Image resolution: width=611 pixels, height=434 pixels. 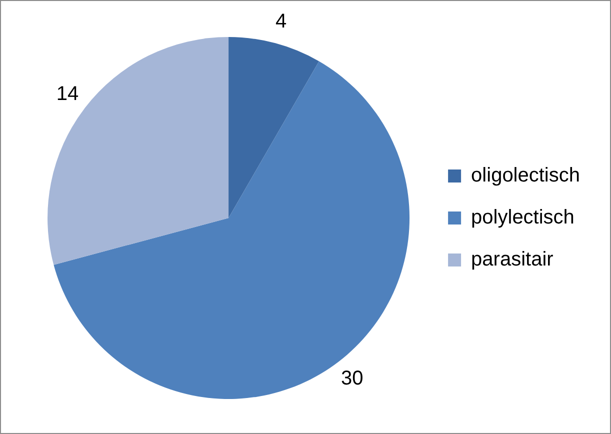 I want to click on data-label: 4, so click(x=281, y=21).